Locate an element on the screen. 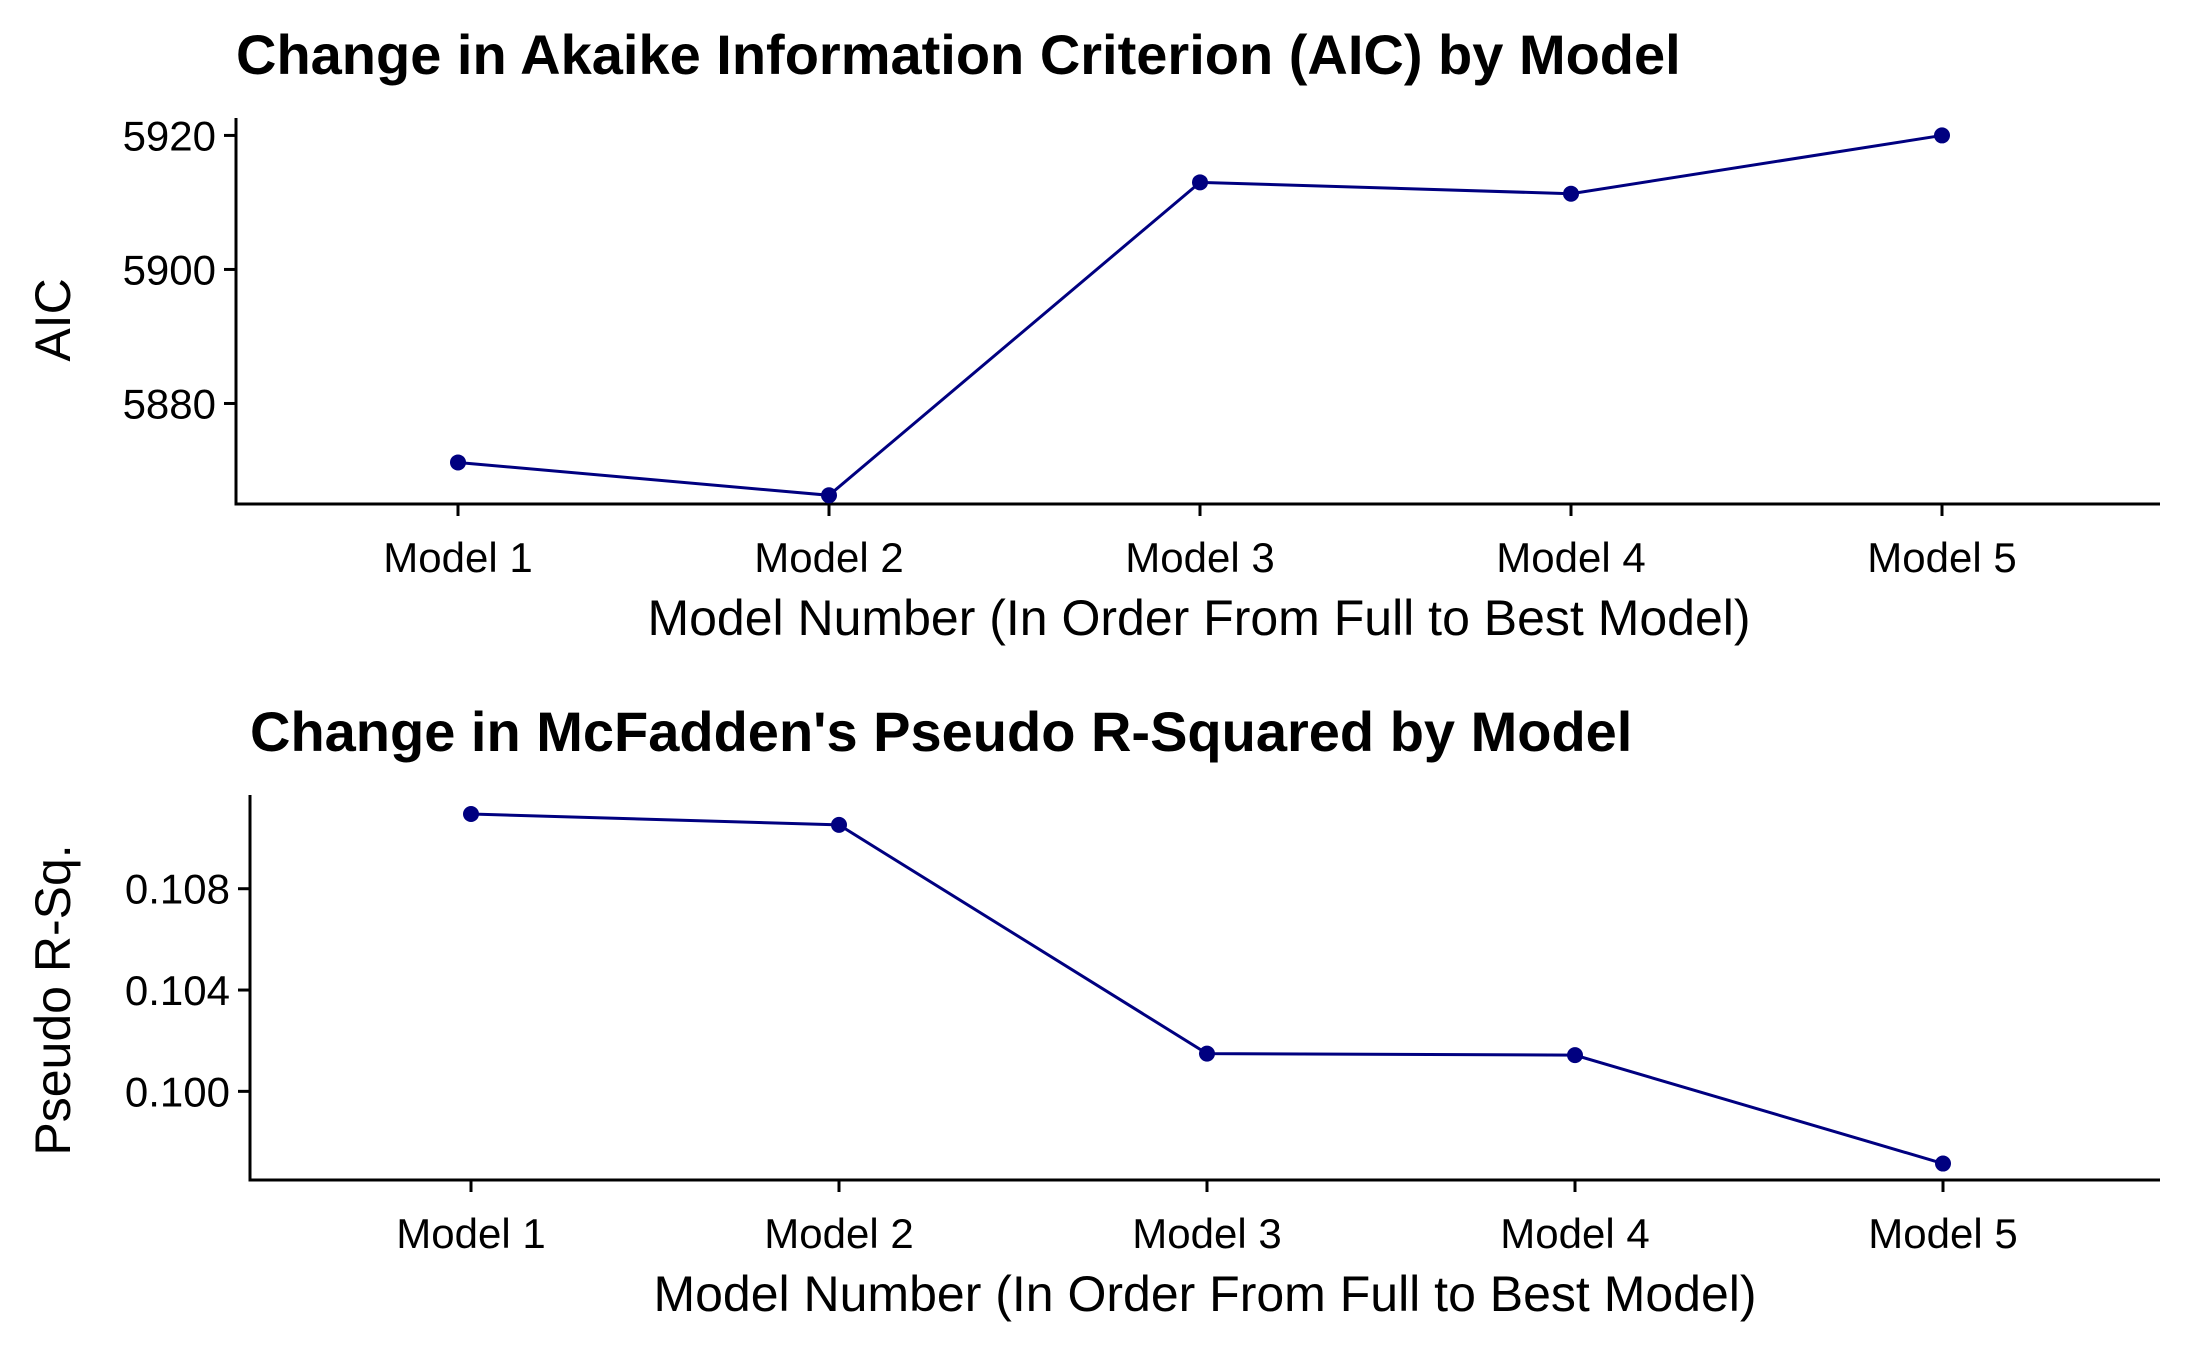  pseudo-r2-x-tick-label: Model 4 is located at coordinates (1574, 1233).